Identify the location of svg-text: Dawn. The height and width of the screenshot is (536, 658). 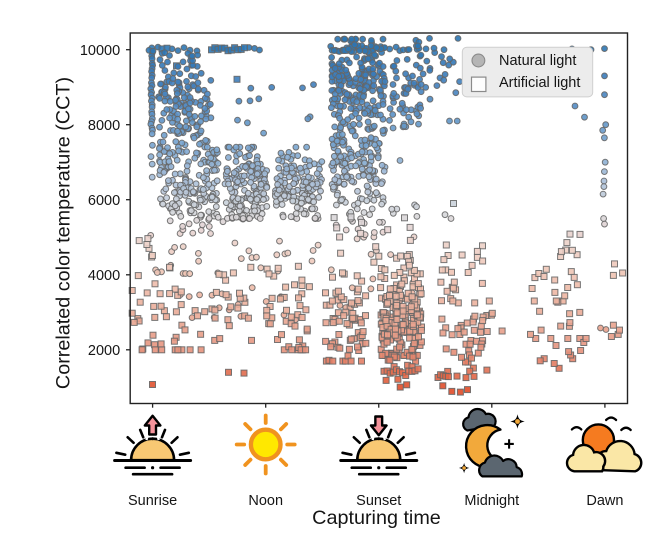
(604, 501).